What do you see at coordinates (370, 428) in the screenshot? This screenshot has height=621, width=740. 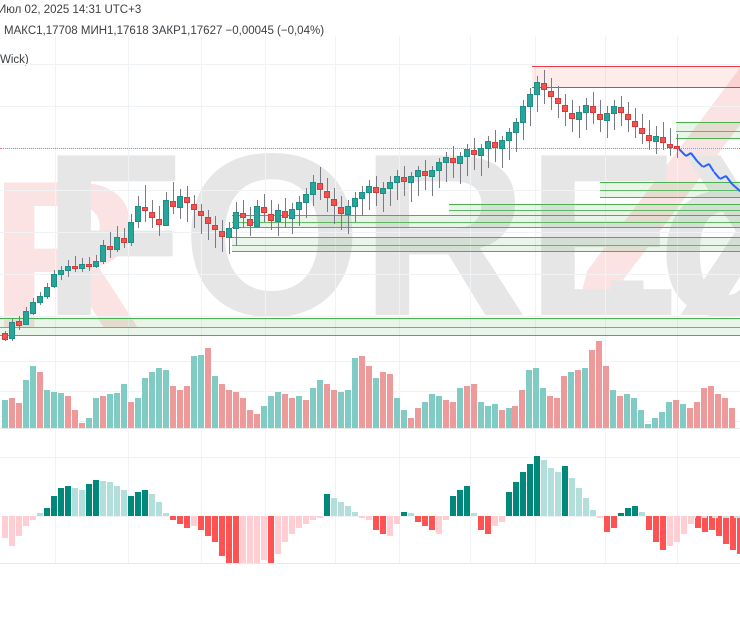 I see `volume-baseline` at bounding box center [370, 428].